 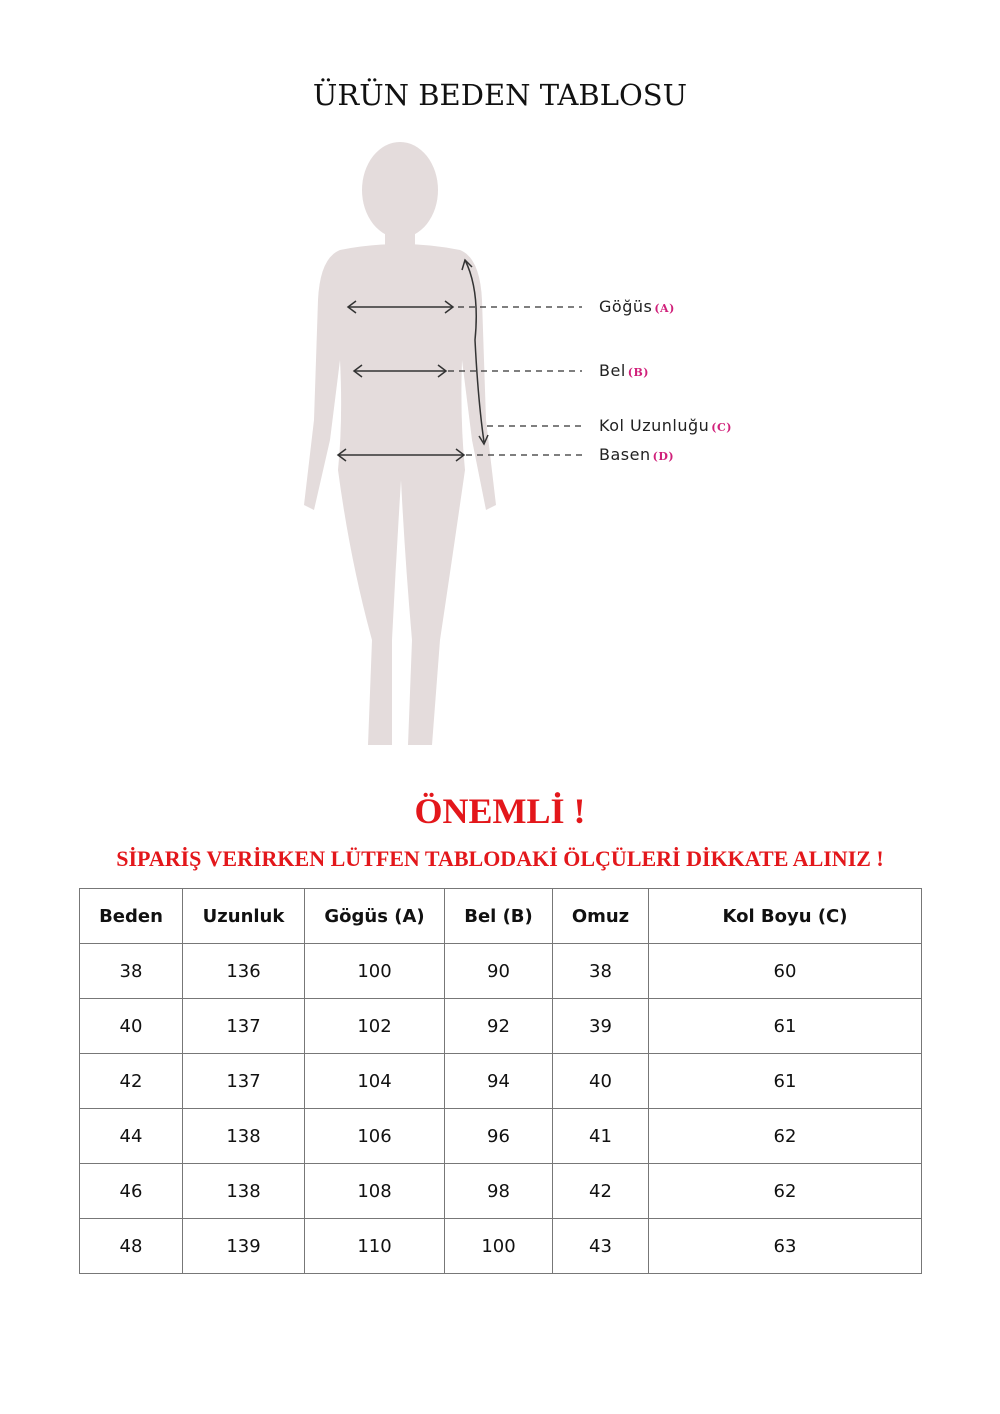 What do you see at coordinates (600, 916) in the screenshot?
I see `column-header: Omuz` at bounding box center [600, 916].